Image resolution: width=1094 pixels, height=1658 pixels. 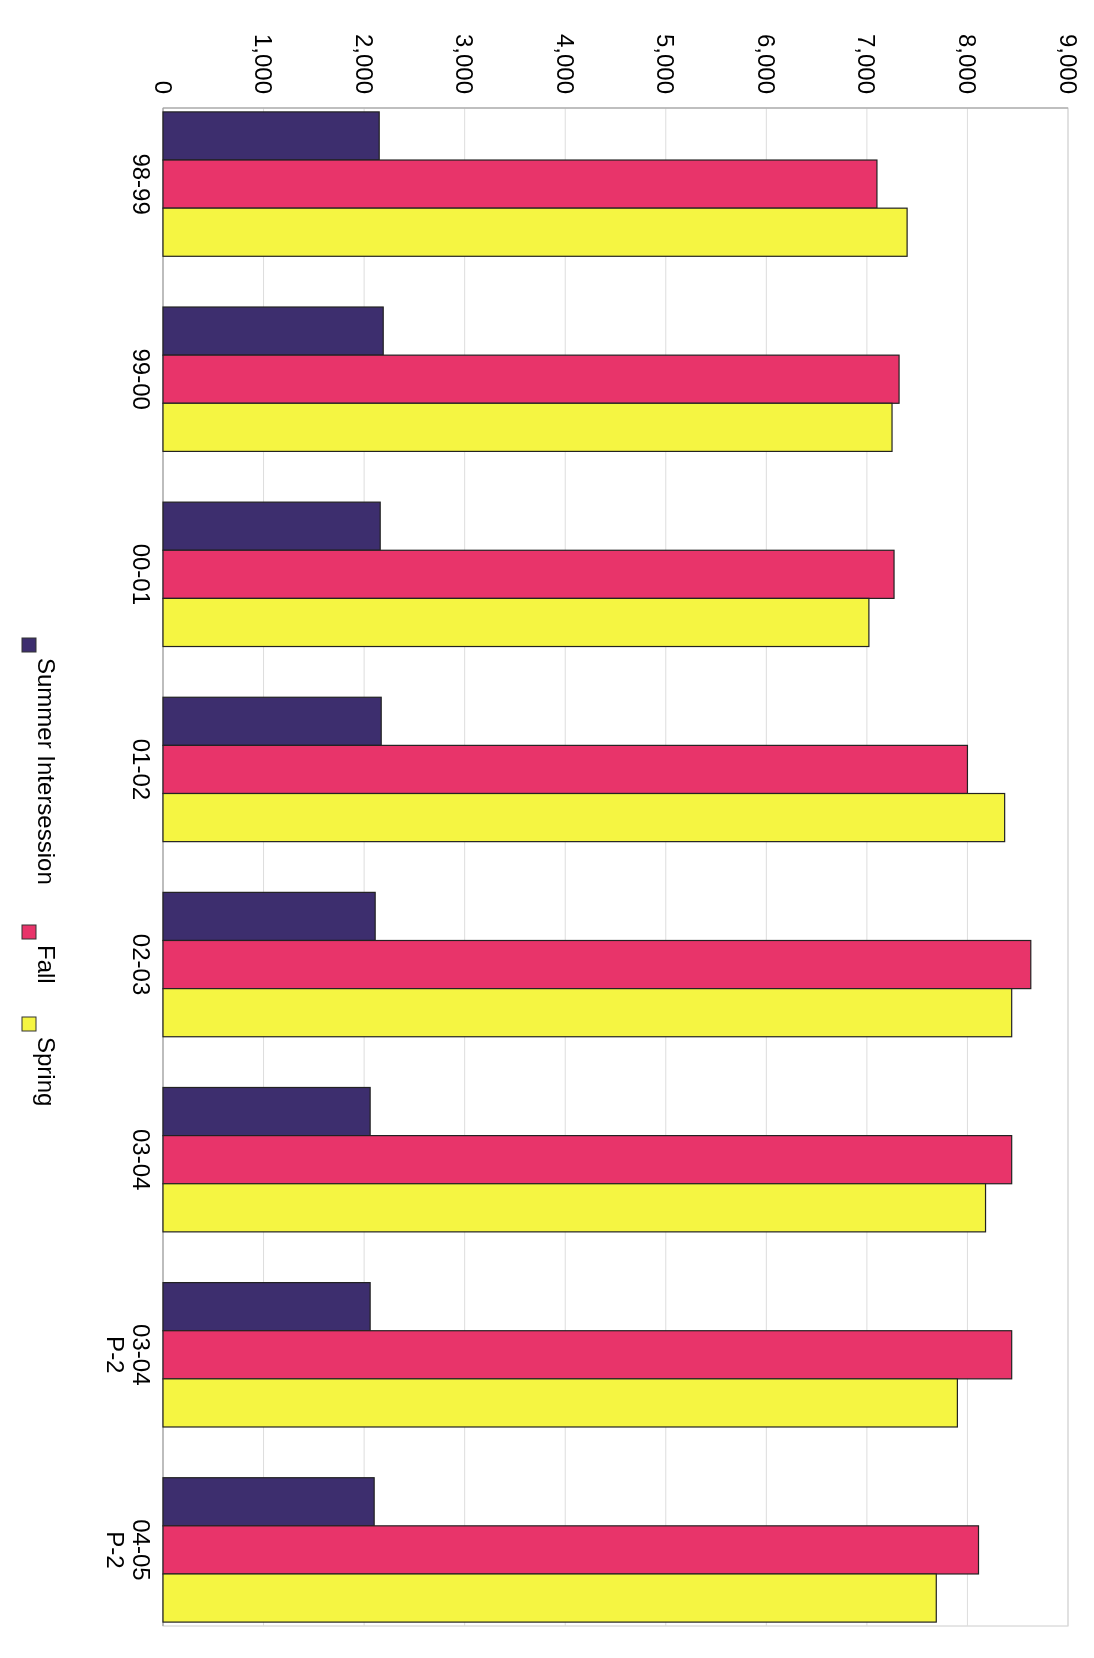 What do you see at coordinates (46, 771) in the screenshot?
I see `legend-label: Summer Intersession` at bounding box center [46, 771].